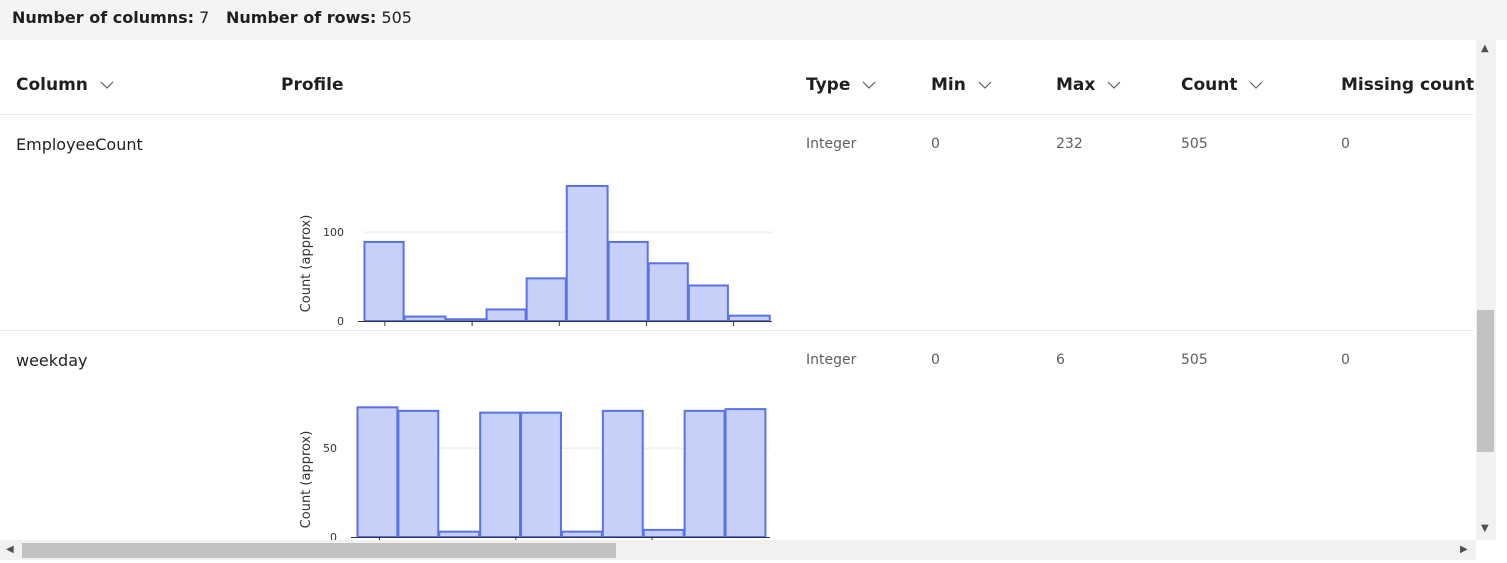 The width and height of the screenshot is (1507, 563). What do you see at coordinates (1076, 85) in the screenshot?
I see `header-max-label: Max` at bounding box center [1076, 85].